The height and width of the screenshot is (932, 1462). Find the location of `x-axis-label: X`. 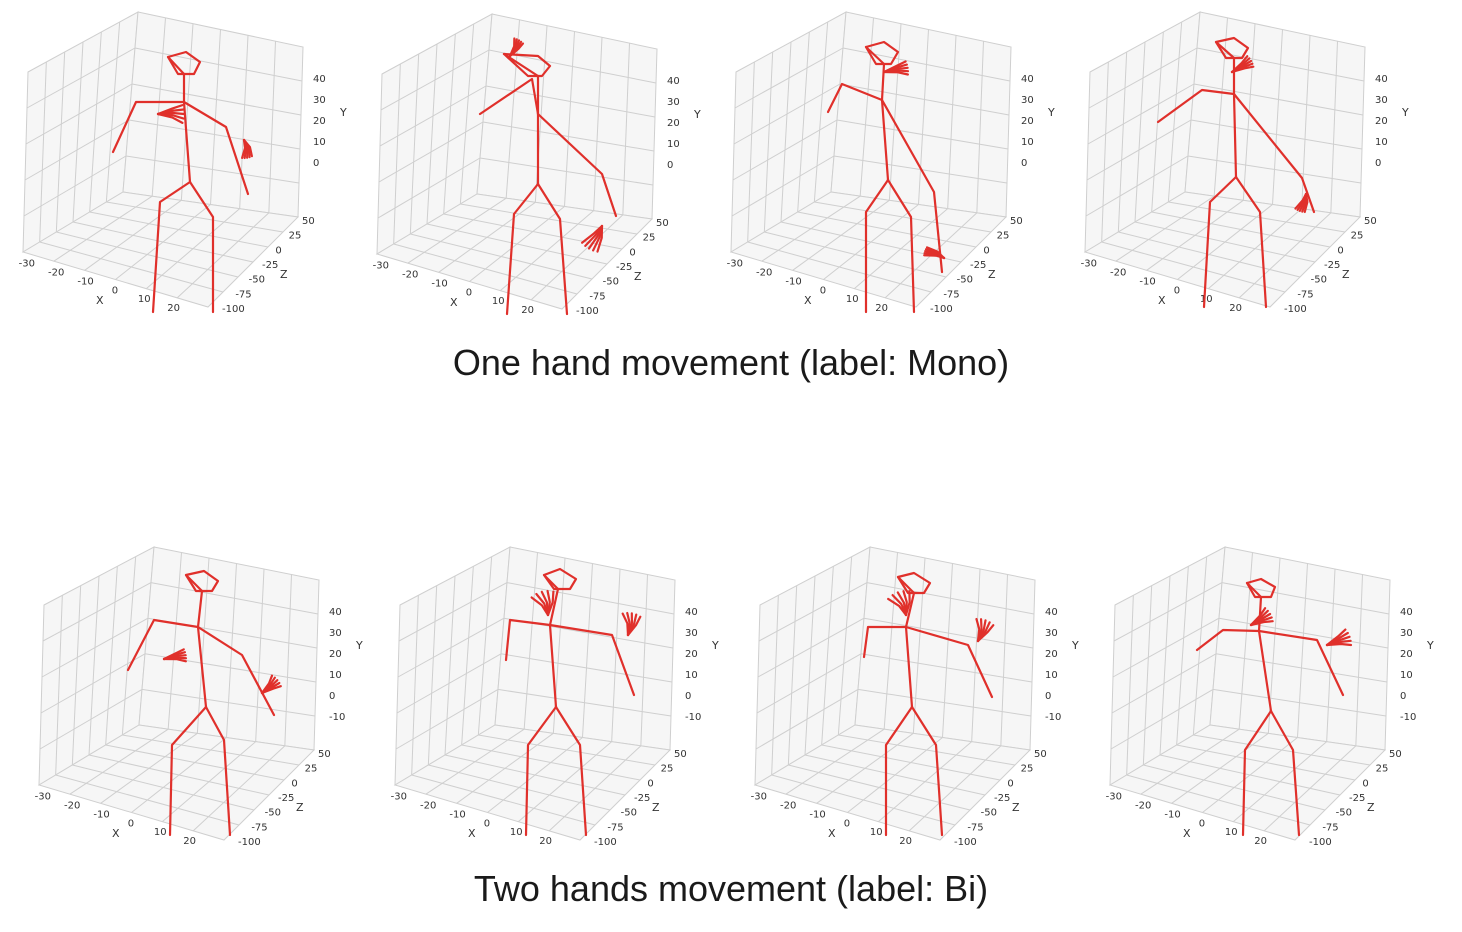

x-axis-label: X is located at coordinates (454, 302).